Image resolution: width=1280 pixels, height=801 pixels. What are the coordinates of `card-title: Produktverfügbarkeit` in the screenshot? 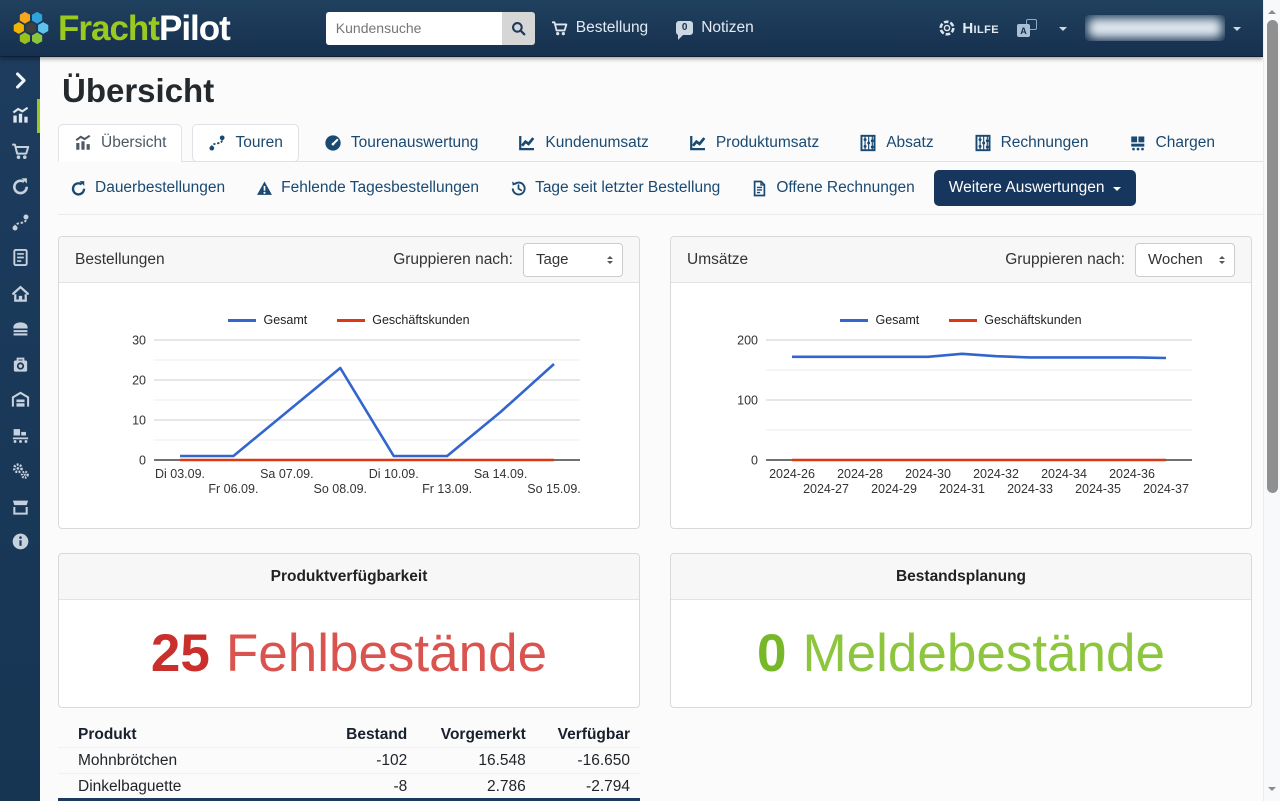 It's located at (349, 576).